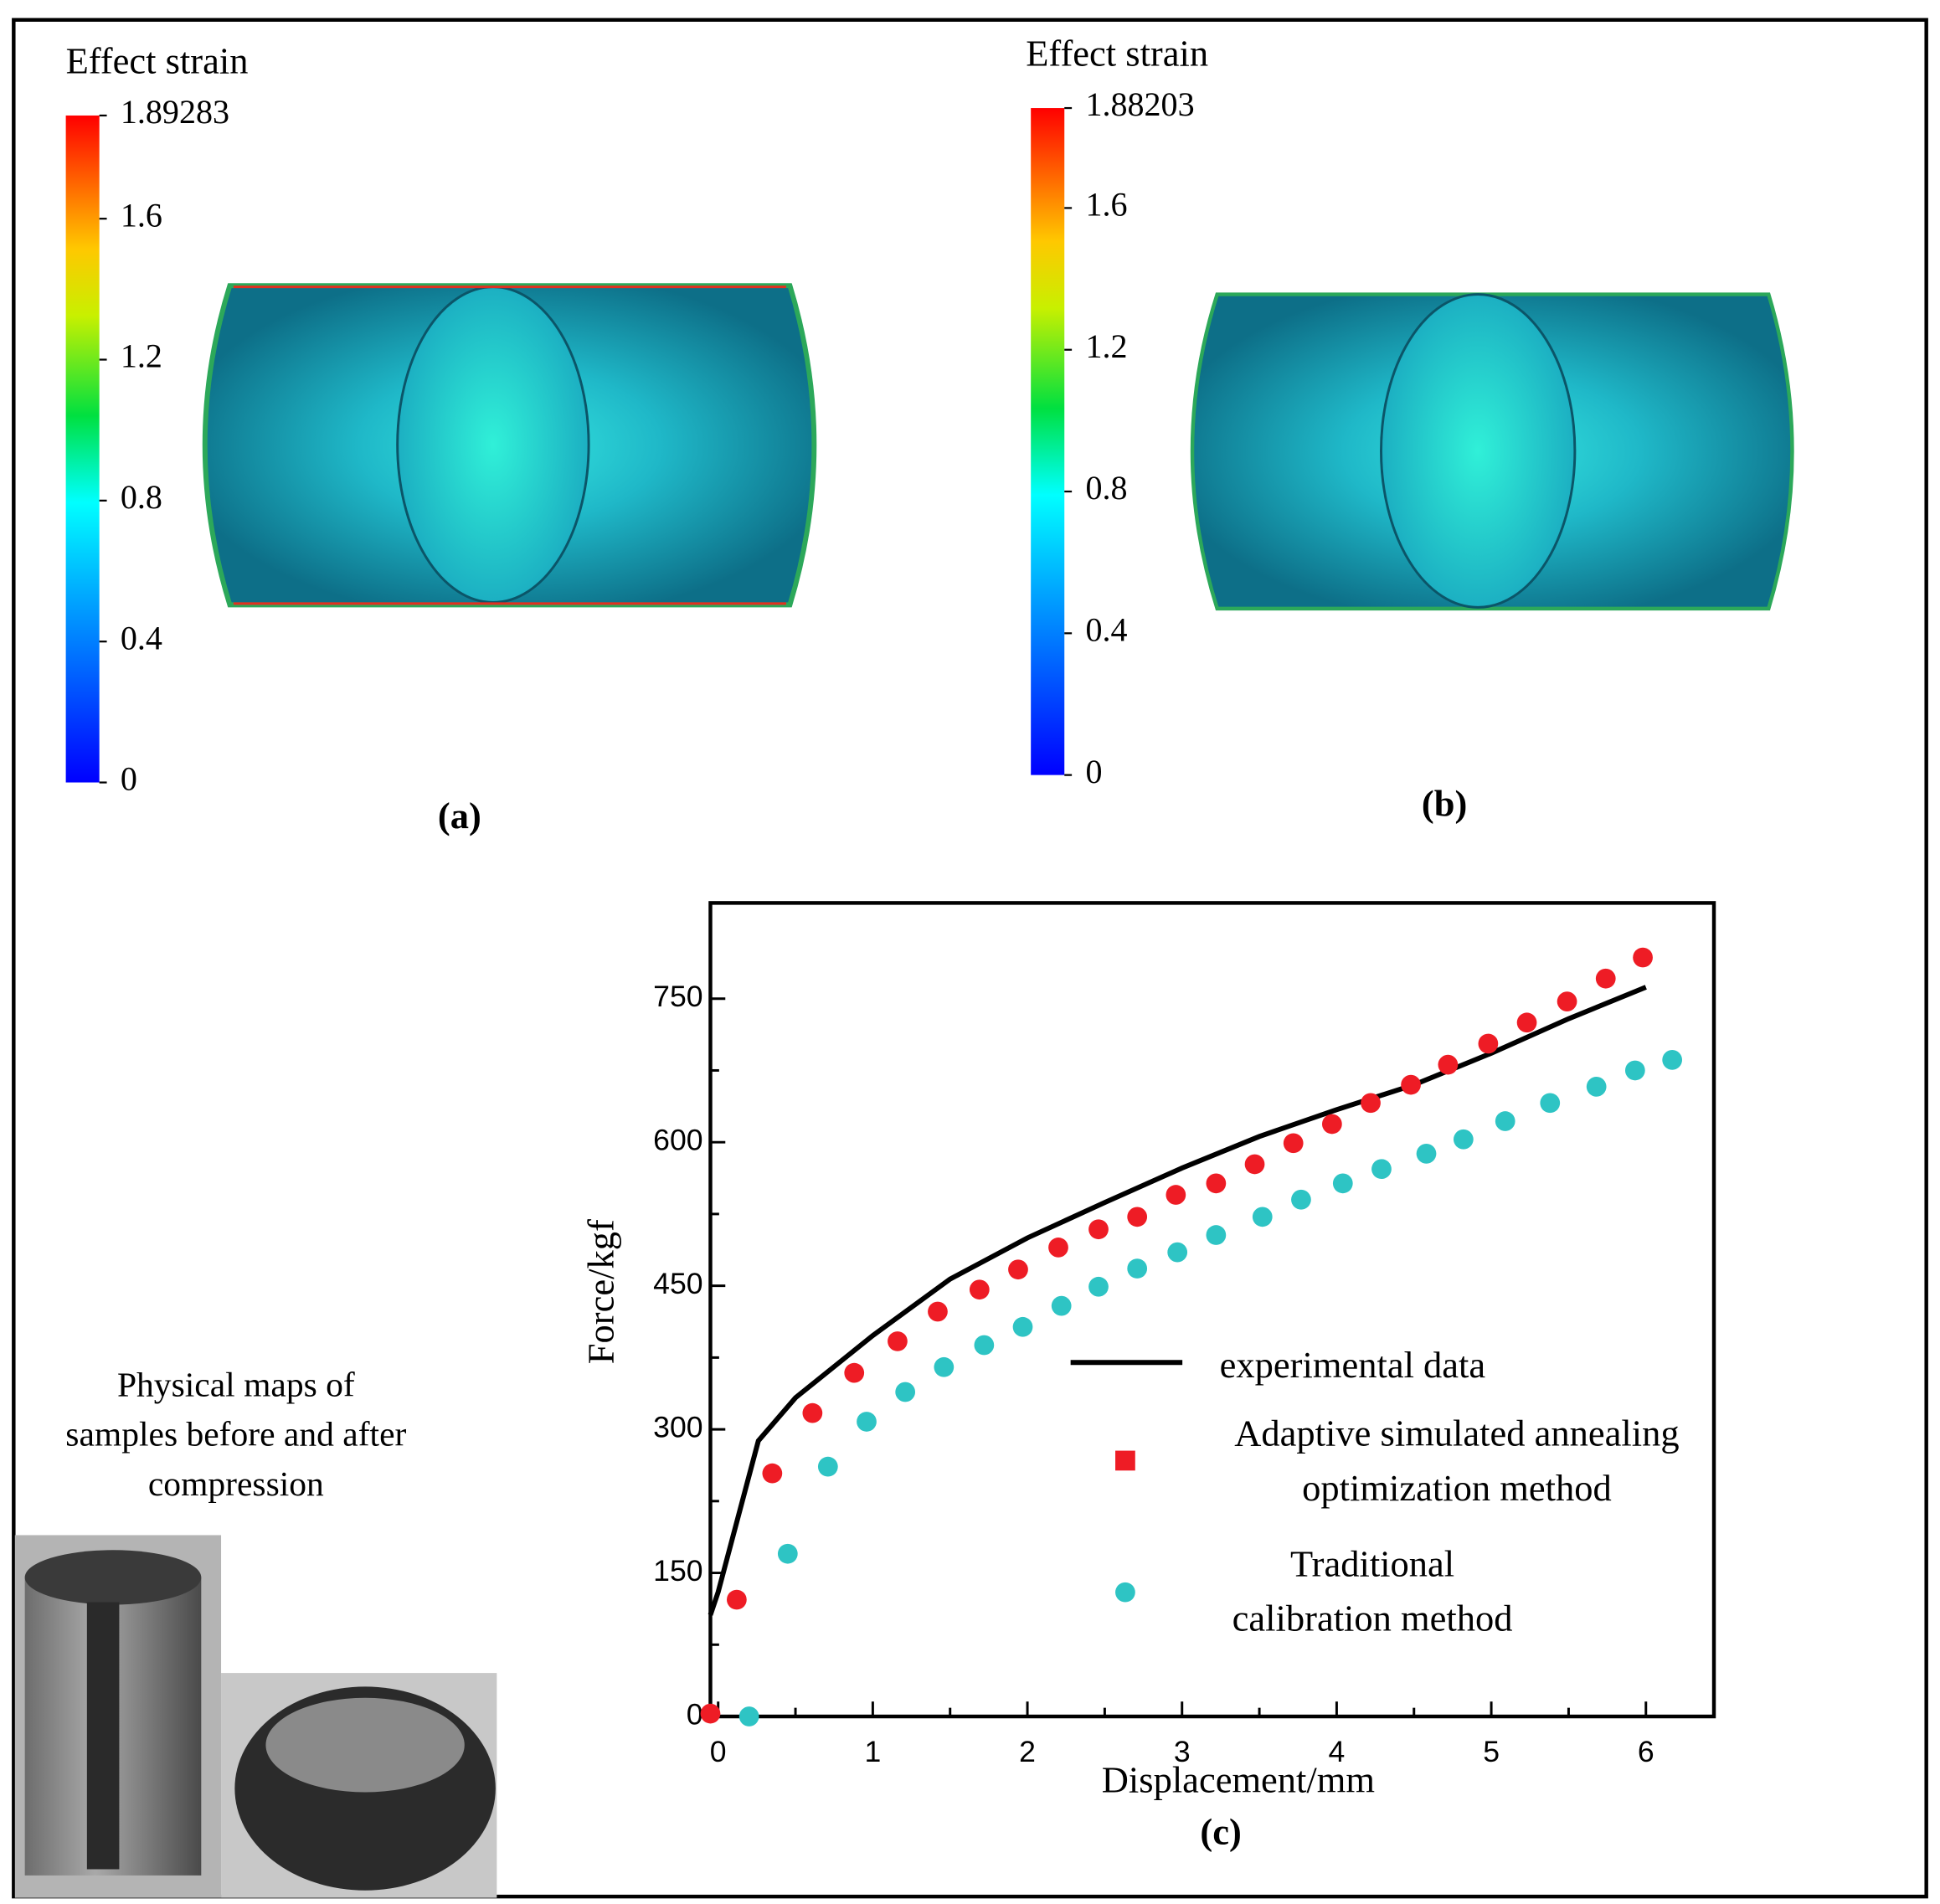  I want to click on panel-label: (a), so click(459, 815).